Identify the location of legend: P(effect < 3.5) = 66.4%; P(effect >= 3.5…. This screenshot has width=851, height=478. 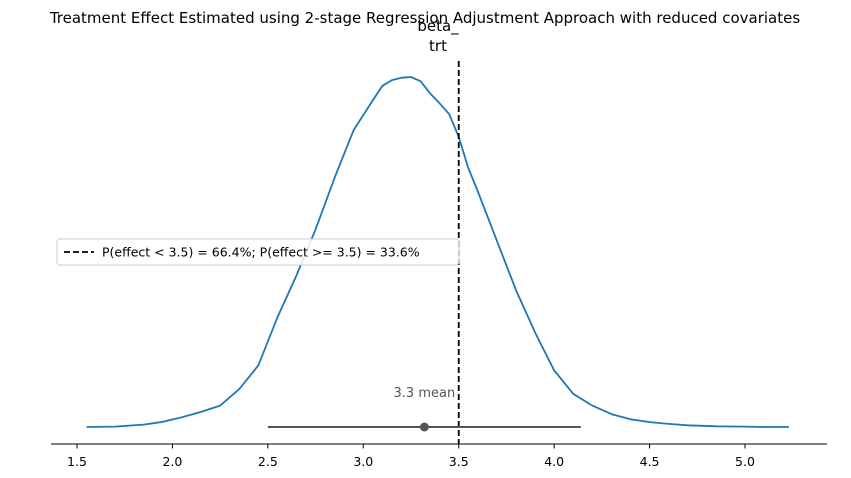
(258, 252).